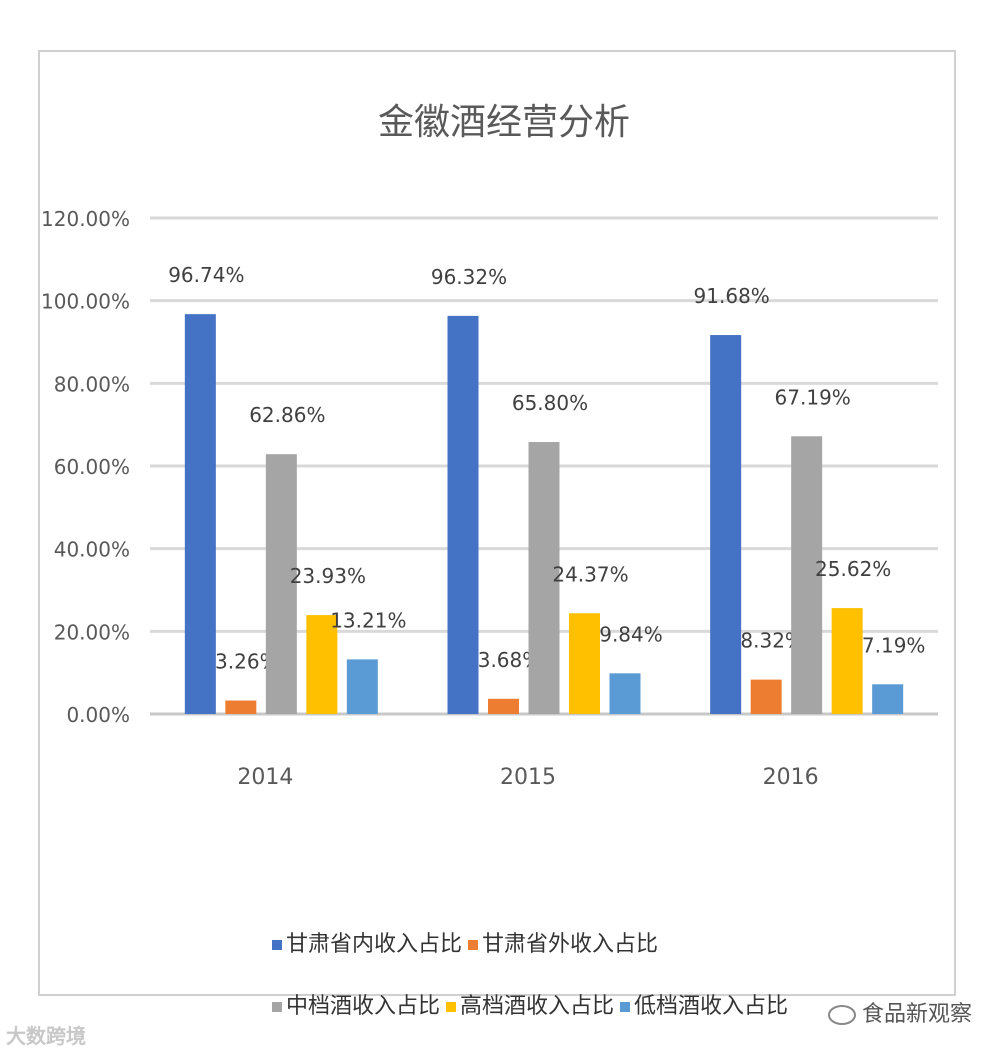 This screenshot has height=1053, width=1006. I want to click on legend-label: 中档酒收入占比, so click(363, 1006).